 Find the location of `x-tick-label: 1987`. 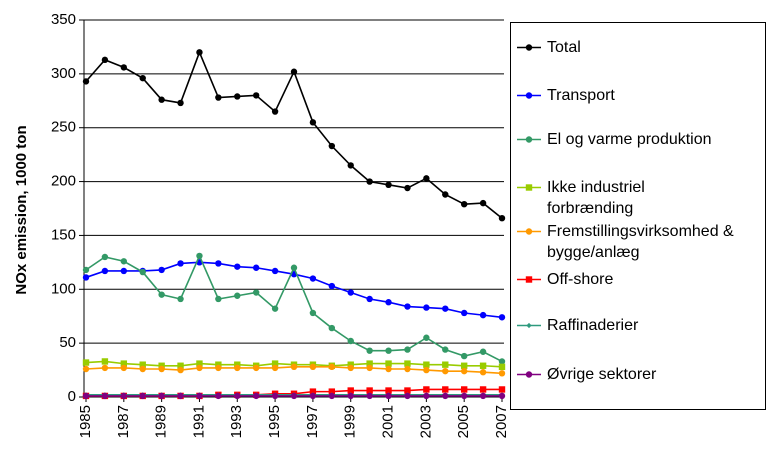

x-tick-label: 1987 is located at coordinates (123, 421).